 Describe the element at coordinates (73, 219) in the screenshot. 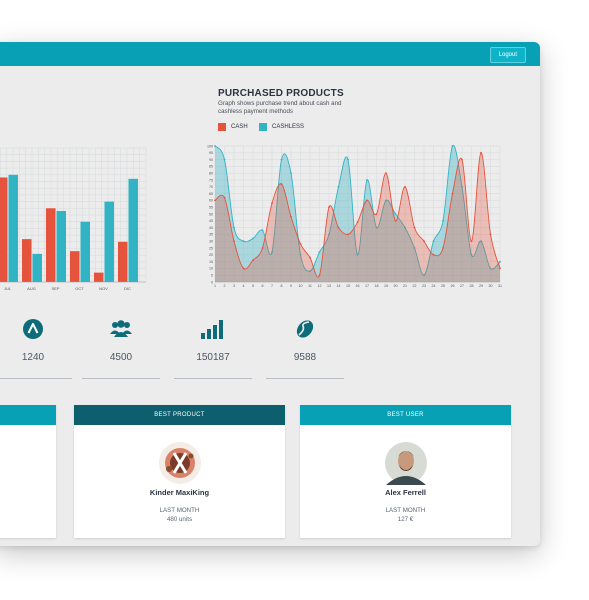

I see `monthly-bar-chart: JUL AUG SEP OCT NOV DIC` at that location.